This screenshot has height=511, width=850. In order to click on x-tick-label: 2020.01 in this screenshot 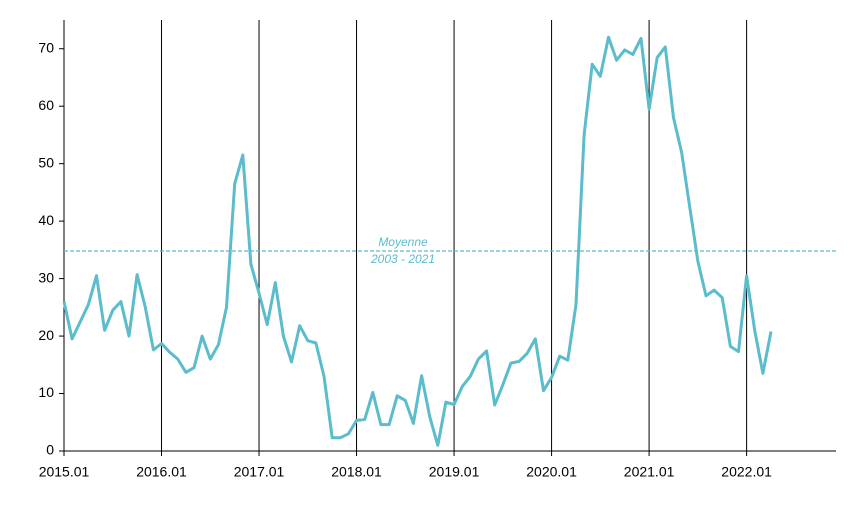, I will do `click(551, 472)`.